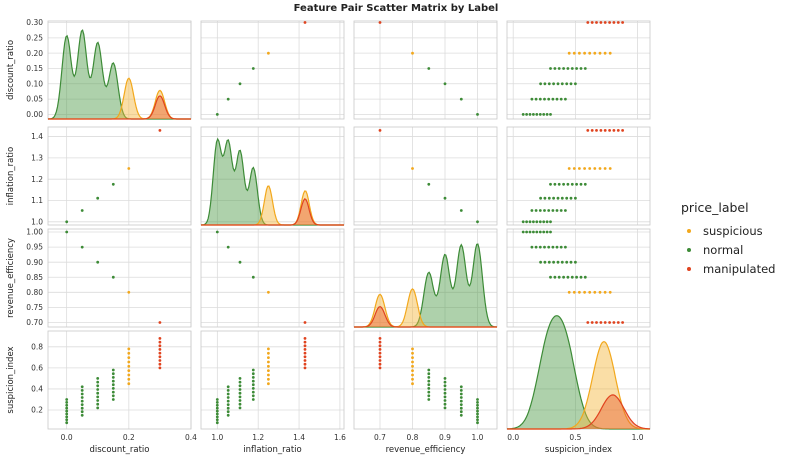 The width and height of the screenshot is (800, 460). Describe the element at coordinates (34, 322) in the screenshot. I see `y-tick-label: 0.70` at that location.